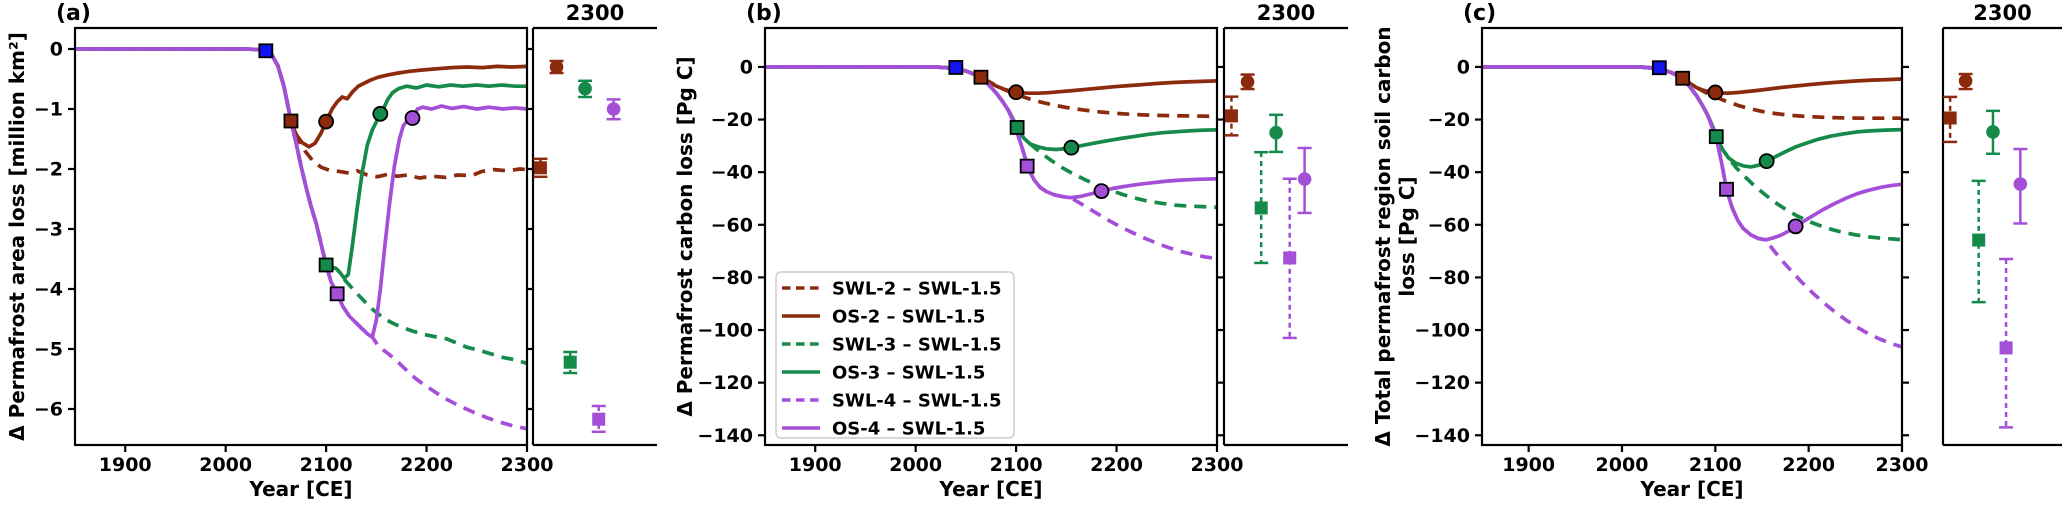 The width and height of the screenshot is (2067, 507). What do you see at coordinates (1116, 465) in the screenshot?
I see `x-tick-label: 2200` at bounding box center [1116, 465].